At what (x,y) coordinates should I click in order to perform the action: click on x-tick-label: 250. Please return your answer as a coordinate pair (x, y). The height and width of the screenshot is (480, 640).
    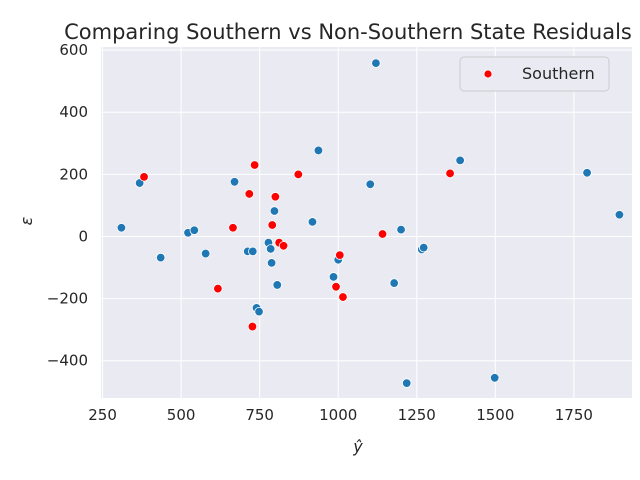
    Looking at the image, I should click on (102, 415).